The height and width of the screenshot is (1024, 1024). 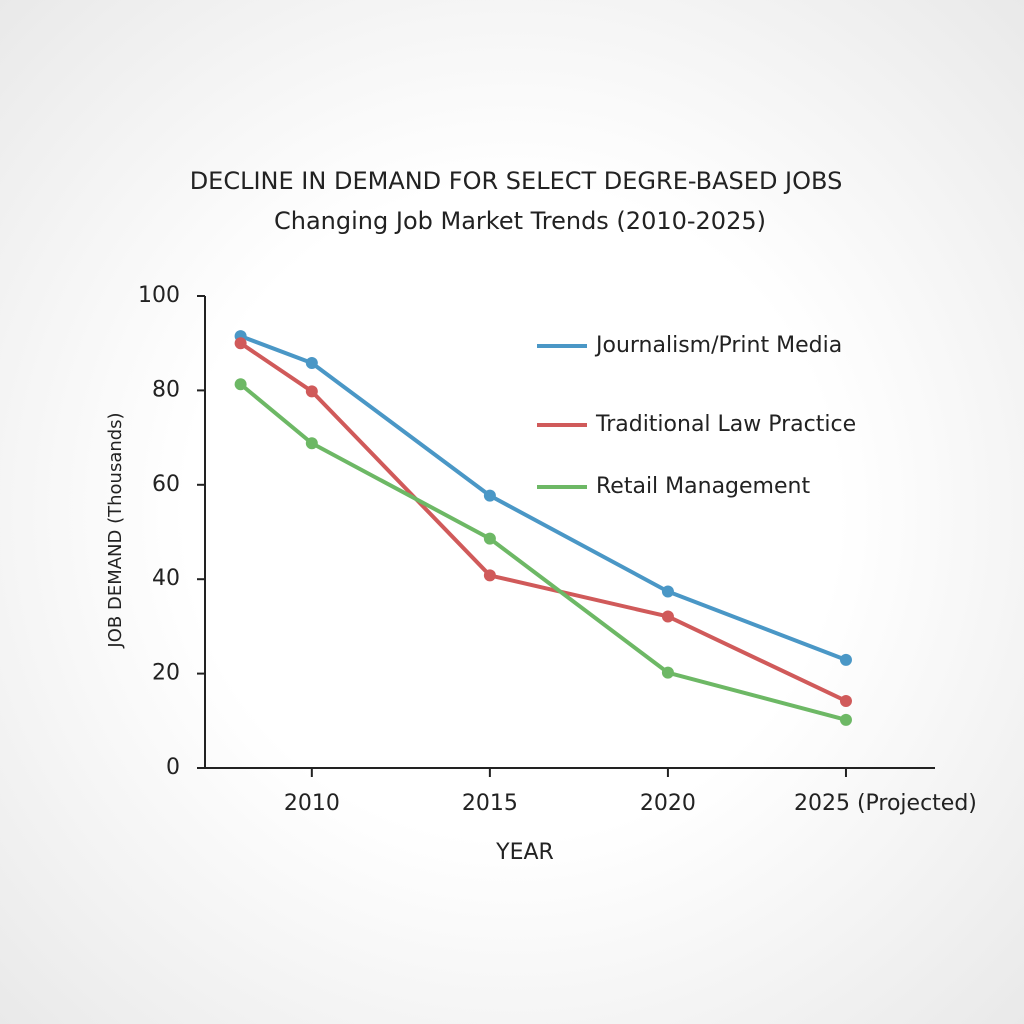 What do you see at coordinates (718, 345) in the screenshot?
I see `legend-label: Journalism/Print Media` at bounding box center [718, 345].